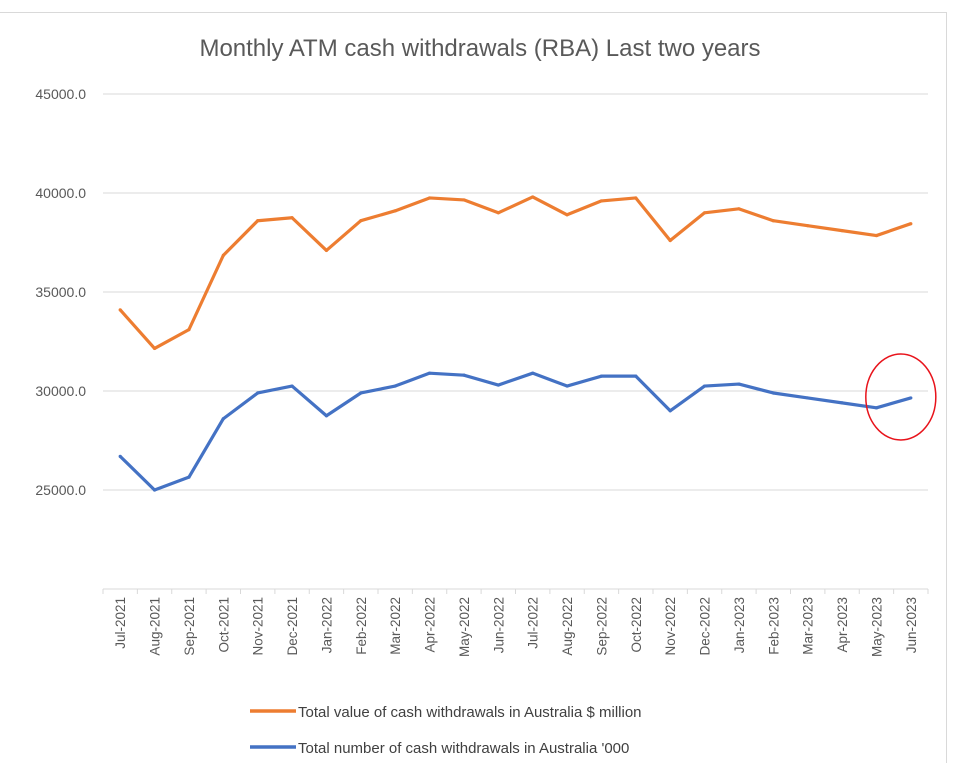 This screenshot has width=960, height=763. Describe the element at coordinates (292, 626) in the screenshot. I see `x-tick-label: Dec-2021` at that location.